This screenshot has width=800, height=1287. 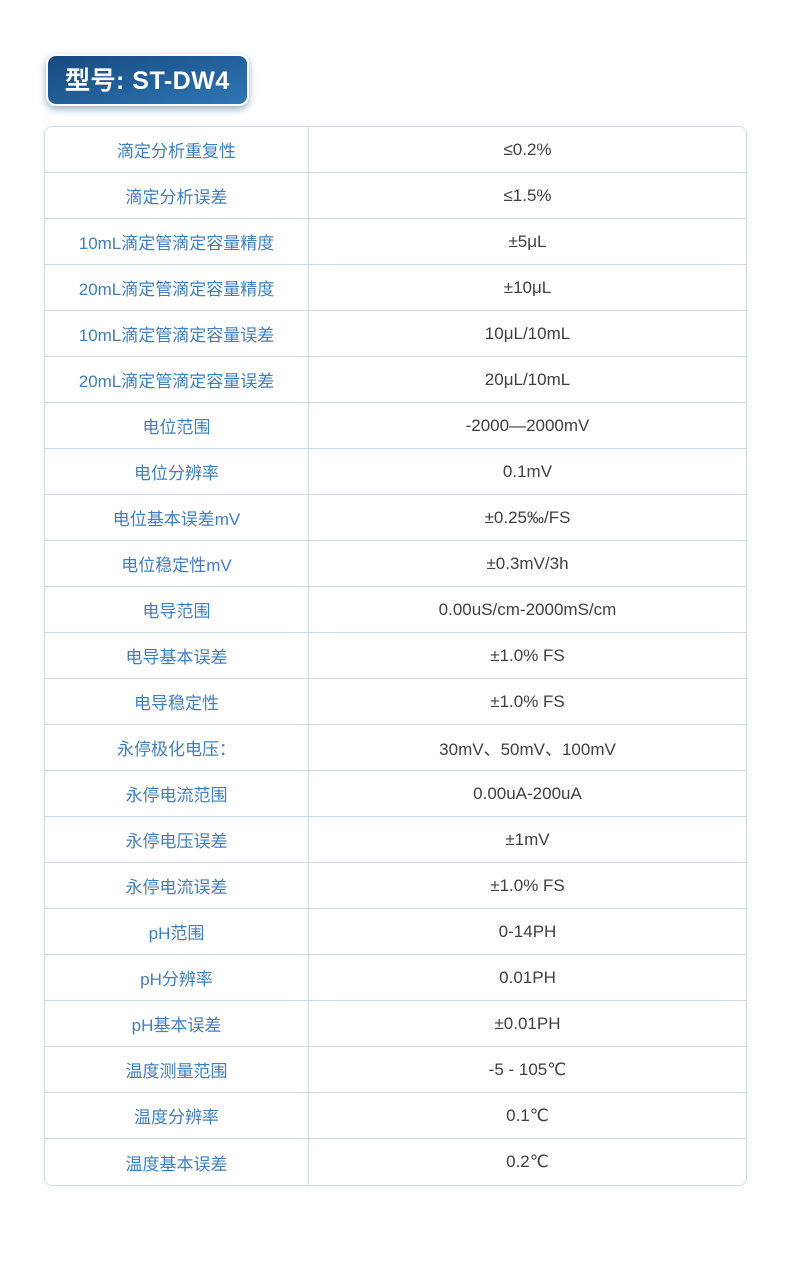 I want to click on spec-parameter-label: 电位稳定性mV, so click(x=177, y=563).